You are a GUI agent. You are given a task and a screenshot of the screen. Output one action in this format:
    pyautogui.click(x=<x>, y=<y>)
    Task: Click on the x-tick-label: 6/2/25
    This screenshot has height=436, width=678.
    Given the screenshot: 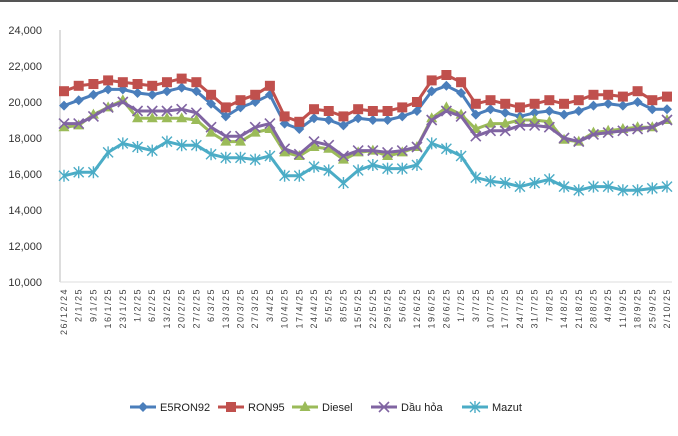 What is the action you would take?
    pyautogui.click(x=152, y=305)
    